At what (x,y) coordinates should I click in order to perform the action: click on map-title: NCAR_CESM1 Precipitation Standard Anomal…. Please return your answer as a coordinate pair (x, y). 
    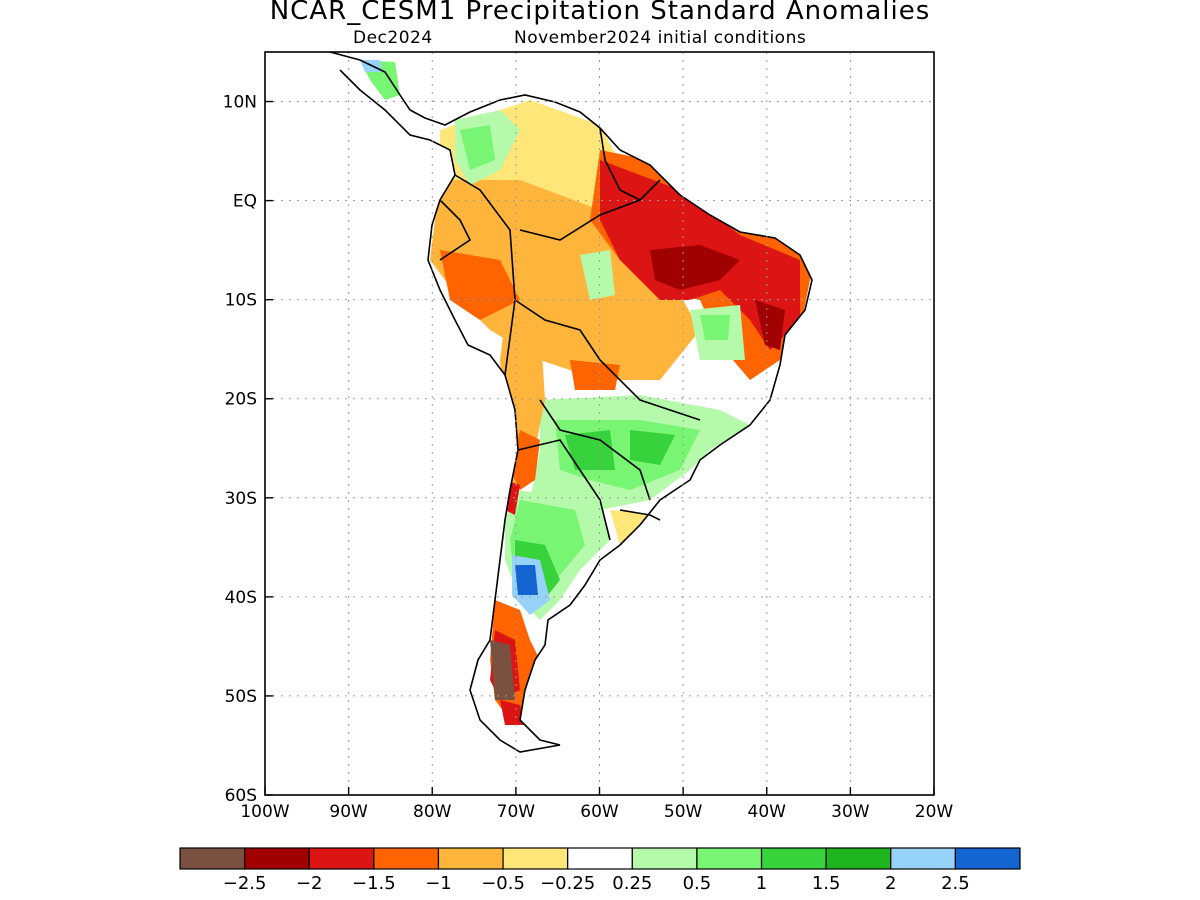
    Looking at the image, I should click on (600, 13).